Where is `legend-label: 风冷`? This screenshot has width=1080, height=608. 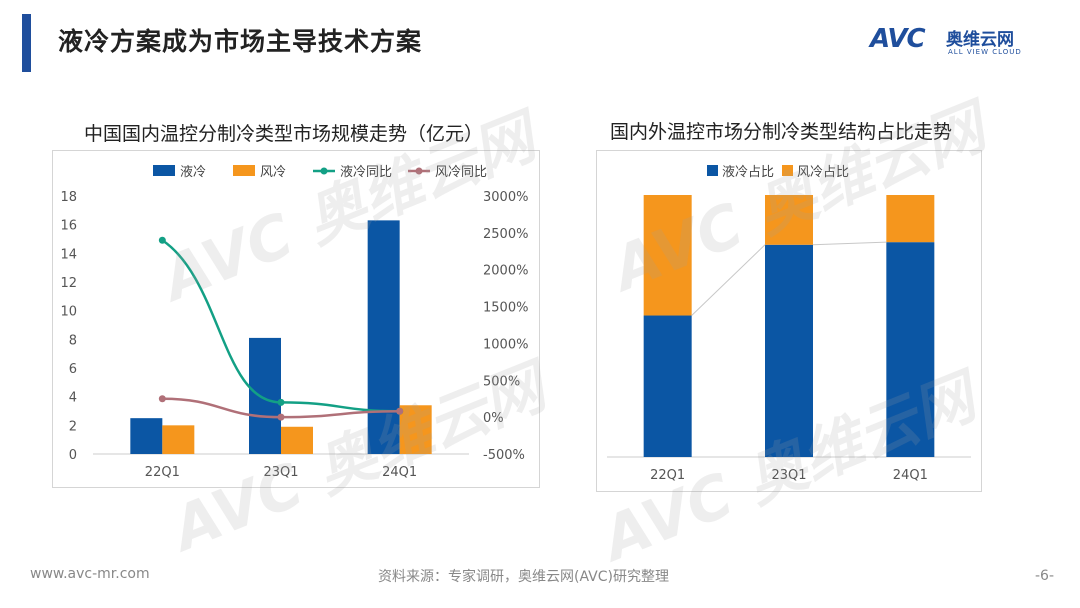 legend-label: 风冷 is located at coordinates (273, 172).